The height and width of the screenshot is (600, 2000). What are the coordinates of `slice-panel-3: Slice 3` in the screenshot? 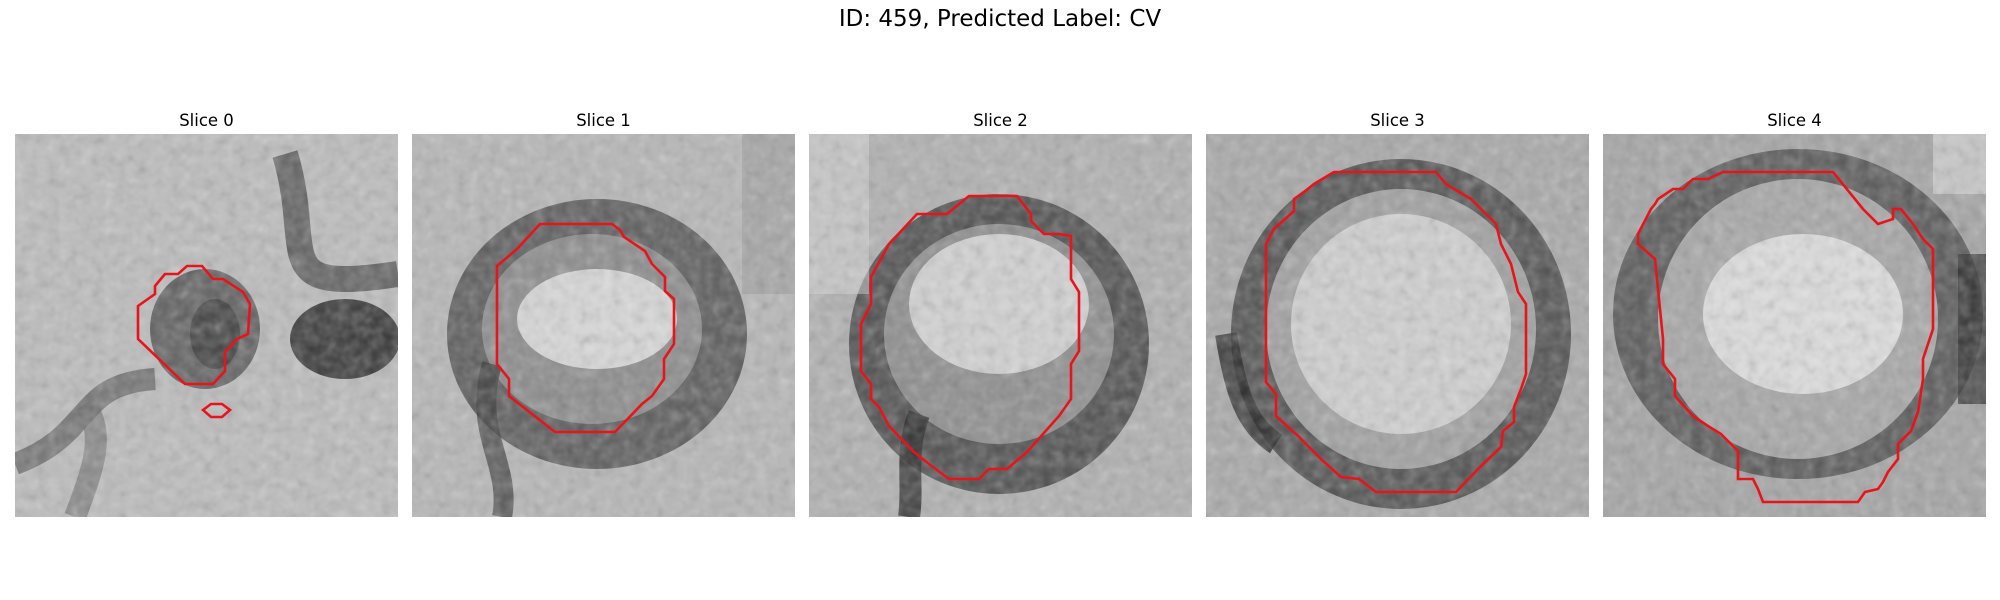 It's located at (1397, 313).